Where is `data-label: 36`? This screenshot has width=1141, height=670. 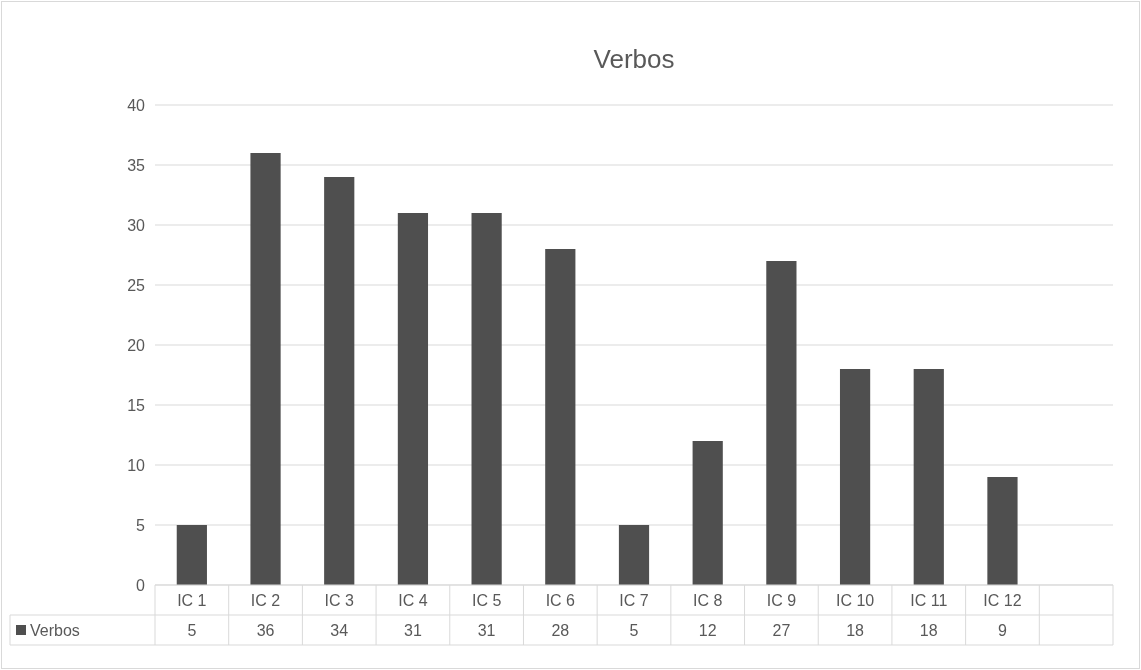 data-label: 36 is located at coordinates (265, 630).